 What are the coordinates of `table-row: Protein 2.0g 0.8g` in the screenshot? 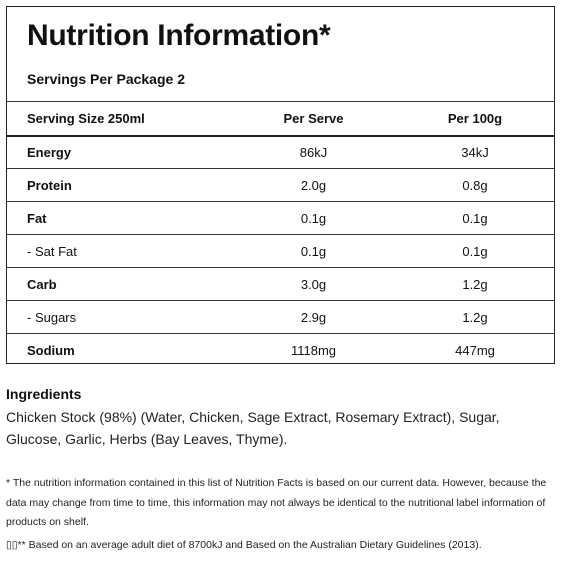 It's located at (280, 185).